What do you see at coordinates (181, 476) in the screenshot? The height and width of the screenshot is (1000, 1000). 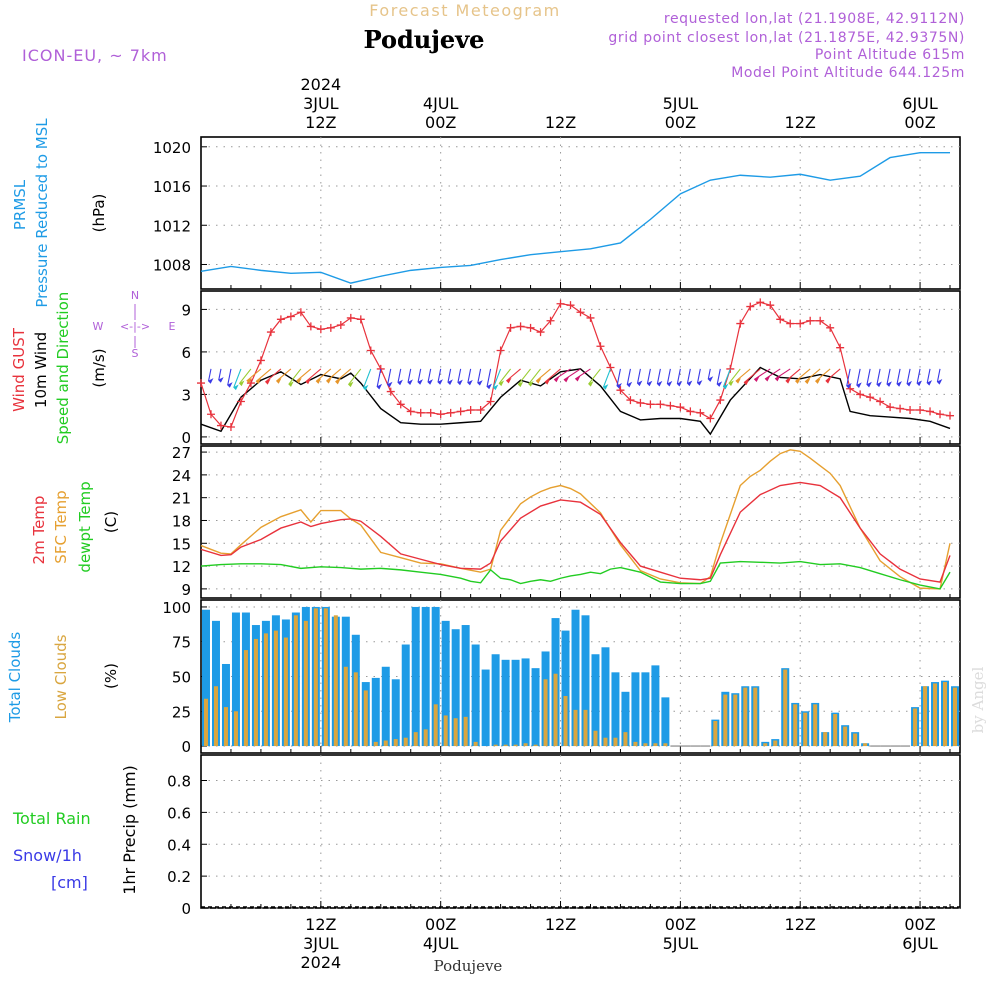 I see `y-tick-label: 24` at bounding box center [181, 476].